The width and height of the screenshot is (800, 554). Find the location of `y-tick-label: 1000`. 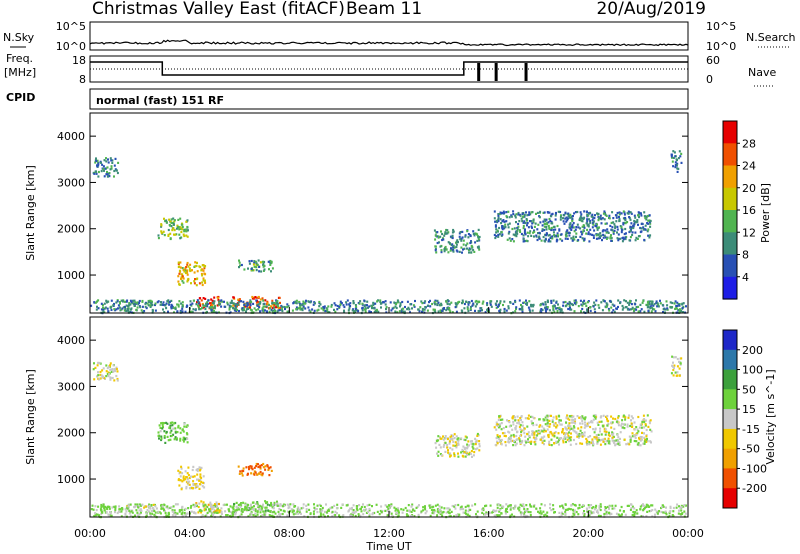

y-tick-label: 1000 is located at coordinates (71, 275).